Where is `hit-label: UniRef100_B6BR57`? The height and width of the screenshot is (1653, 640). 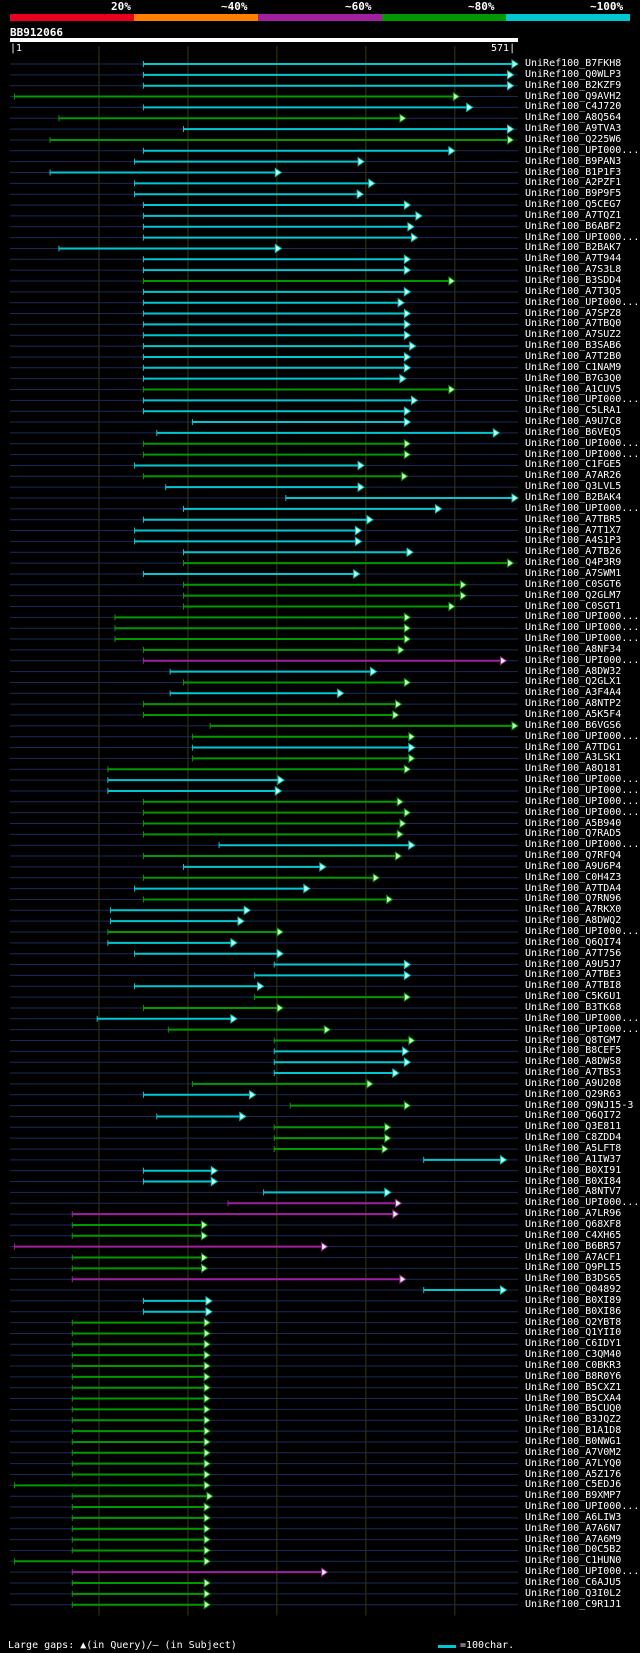 hit-label: UniRef100_B6BR57 is located at coordinates (573, 1246).